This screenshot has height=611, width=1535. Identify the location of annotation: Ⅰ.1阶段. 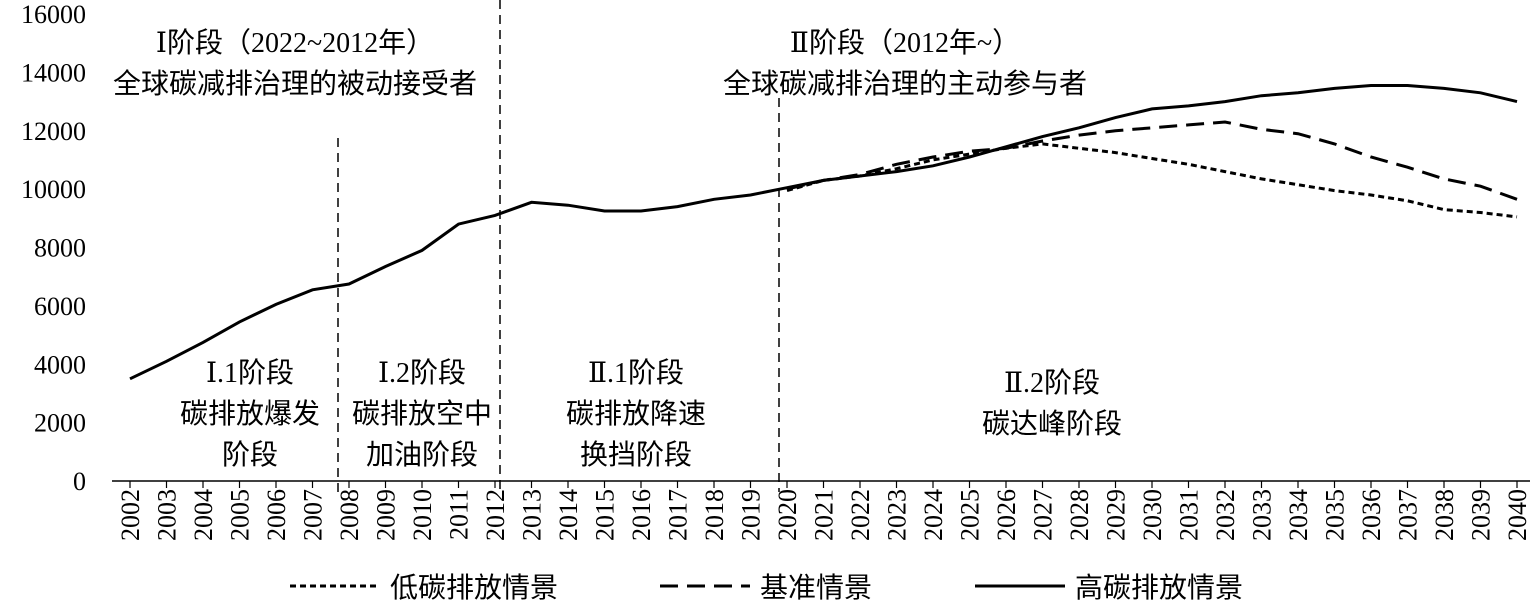
(250, 373).